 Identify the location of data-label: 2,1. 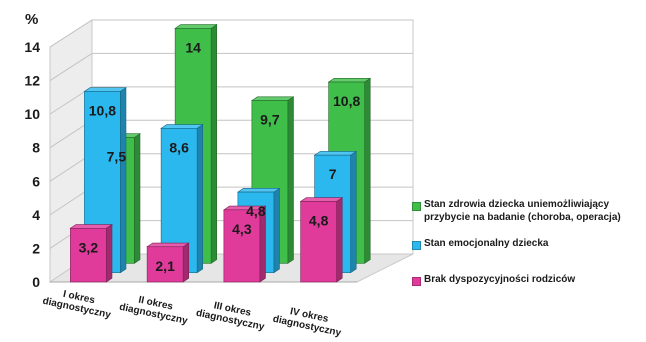
(165, 266).